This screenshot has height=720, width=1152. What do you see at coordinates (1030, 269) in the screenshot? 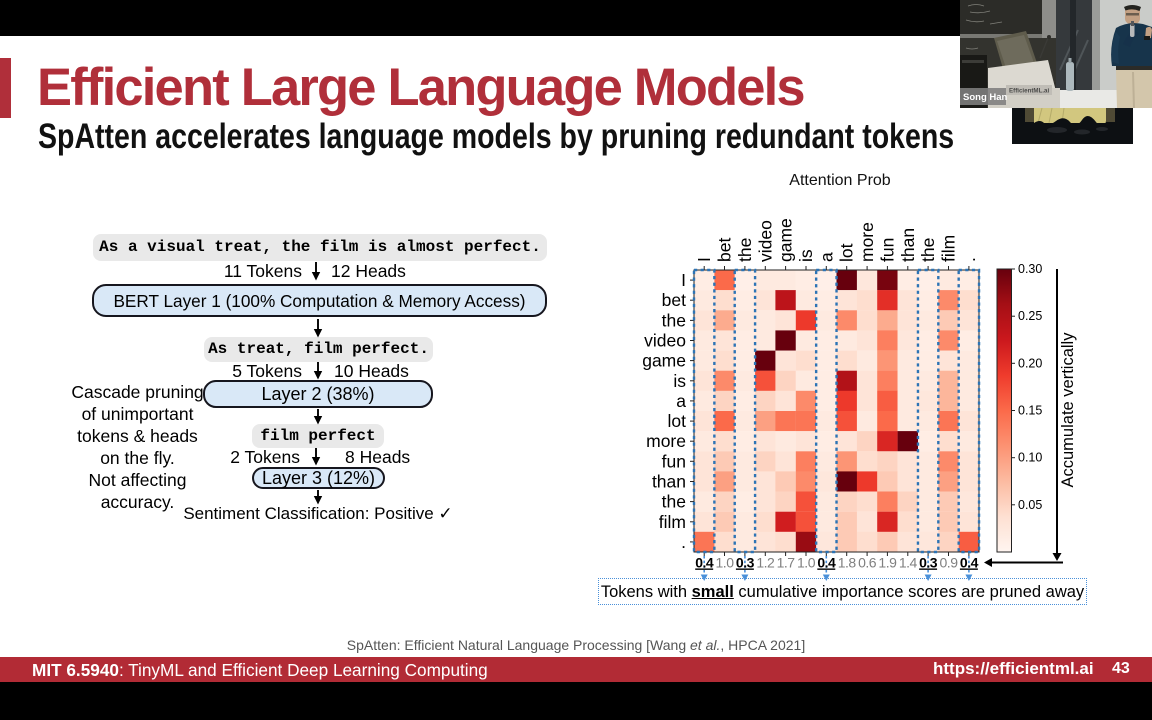
I see `svg-text: 0.30` at bounding box center [1030, 269].